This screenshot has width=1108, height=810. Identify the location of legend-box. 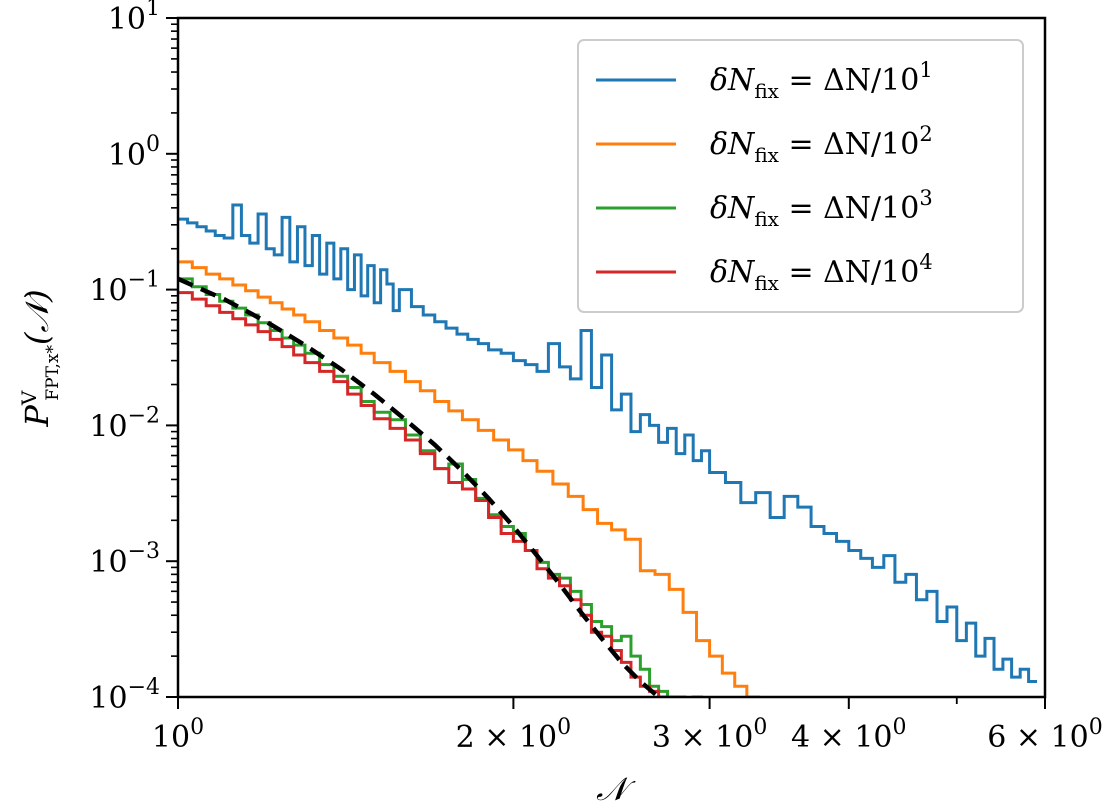
(800, 176).